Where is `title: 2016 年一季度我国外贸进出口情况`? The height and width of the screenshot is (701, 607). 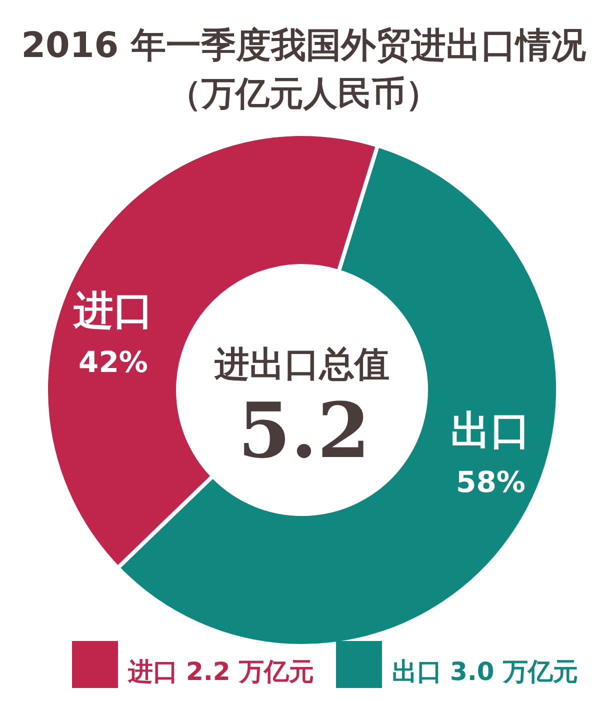
title: 2016 年一季度我国外贸进出口情况 is located at coordinates (303, 46).